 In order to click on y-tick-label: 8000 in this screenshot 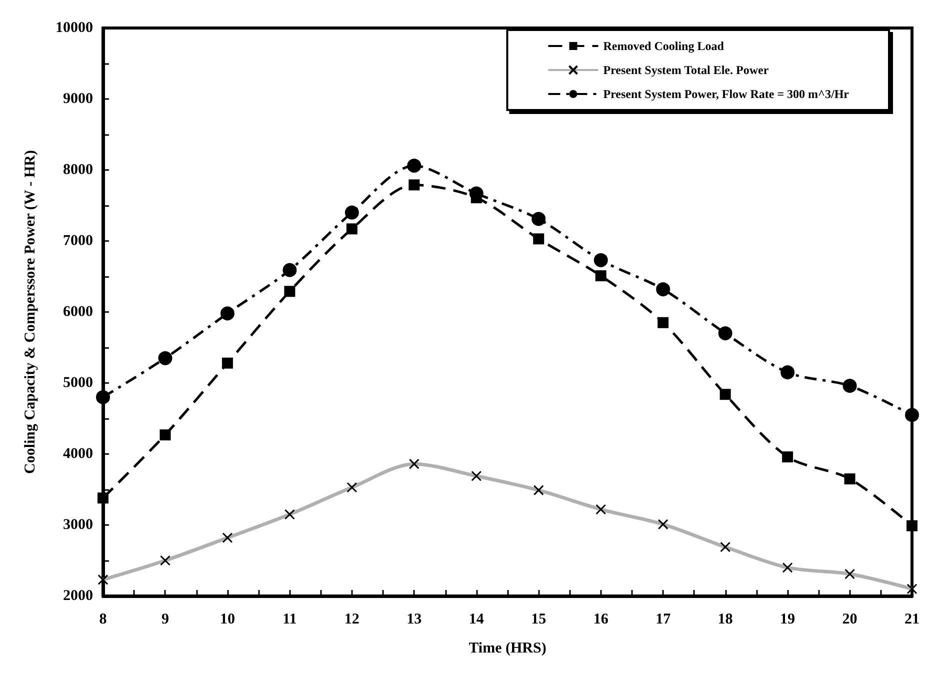, I will do `click(78, 170)`.